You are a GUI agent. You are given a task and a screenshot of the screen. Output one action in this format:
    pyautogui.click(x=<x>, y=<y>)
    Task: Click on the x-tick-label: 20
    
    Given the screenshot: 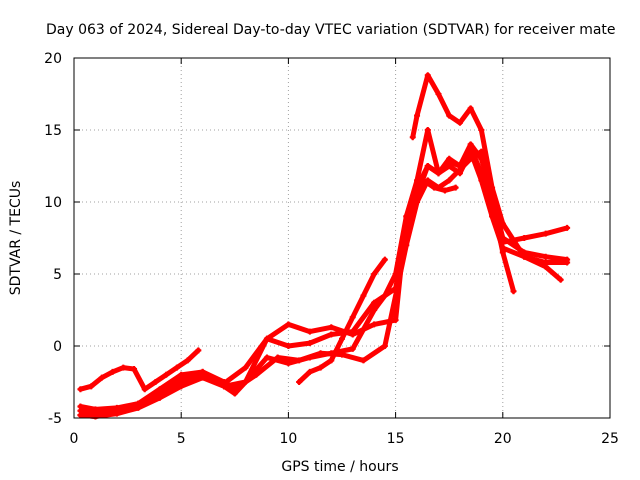 What is the action you would take?
    pyautogui.click(x=503, y=439)
    